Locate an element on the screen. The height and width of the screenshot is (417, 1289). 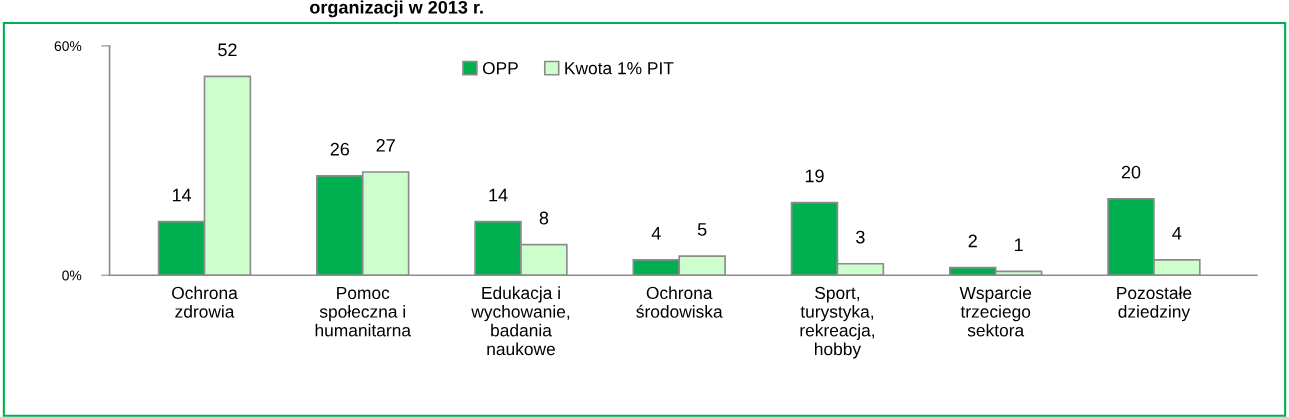
data-label: 8 is located at coordinates (544, 218).